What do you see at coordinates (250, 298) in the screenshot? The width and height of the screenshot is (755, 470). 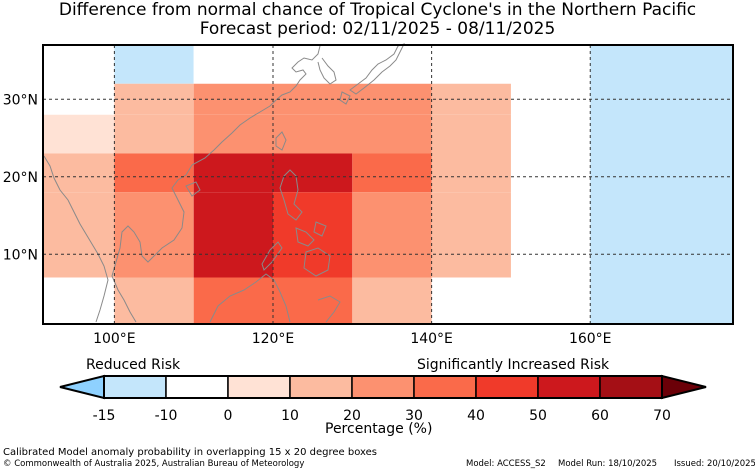 I see `coastline-borneo` at bounding box center [250, 298].